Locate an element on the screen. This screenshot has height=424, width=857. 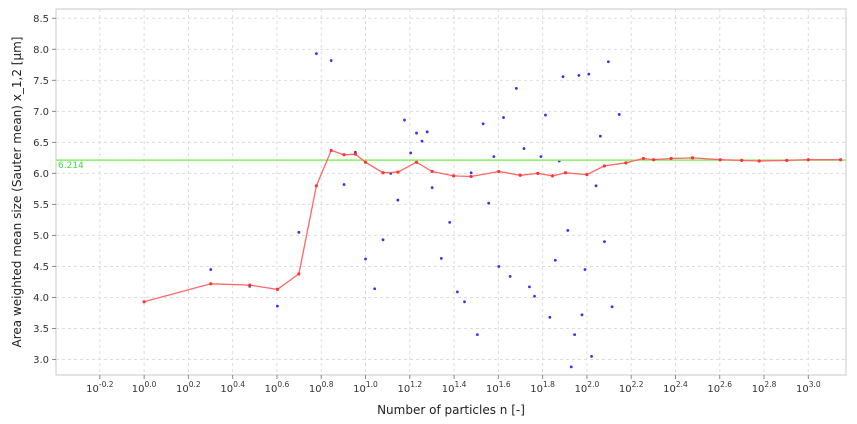
x-tick-label: 100.6 is located at coordinates (277, 387).